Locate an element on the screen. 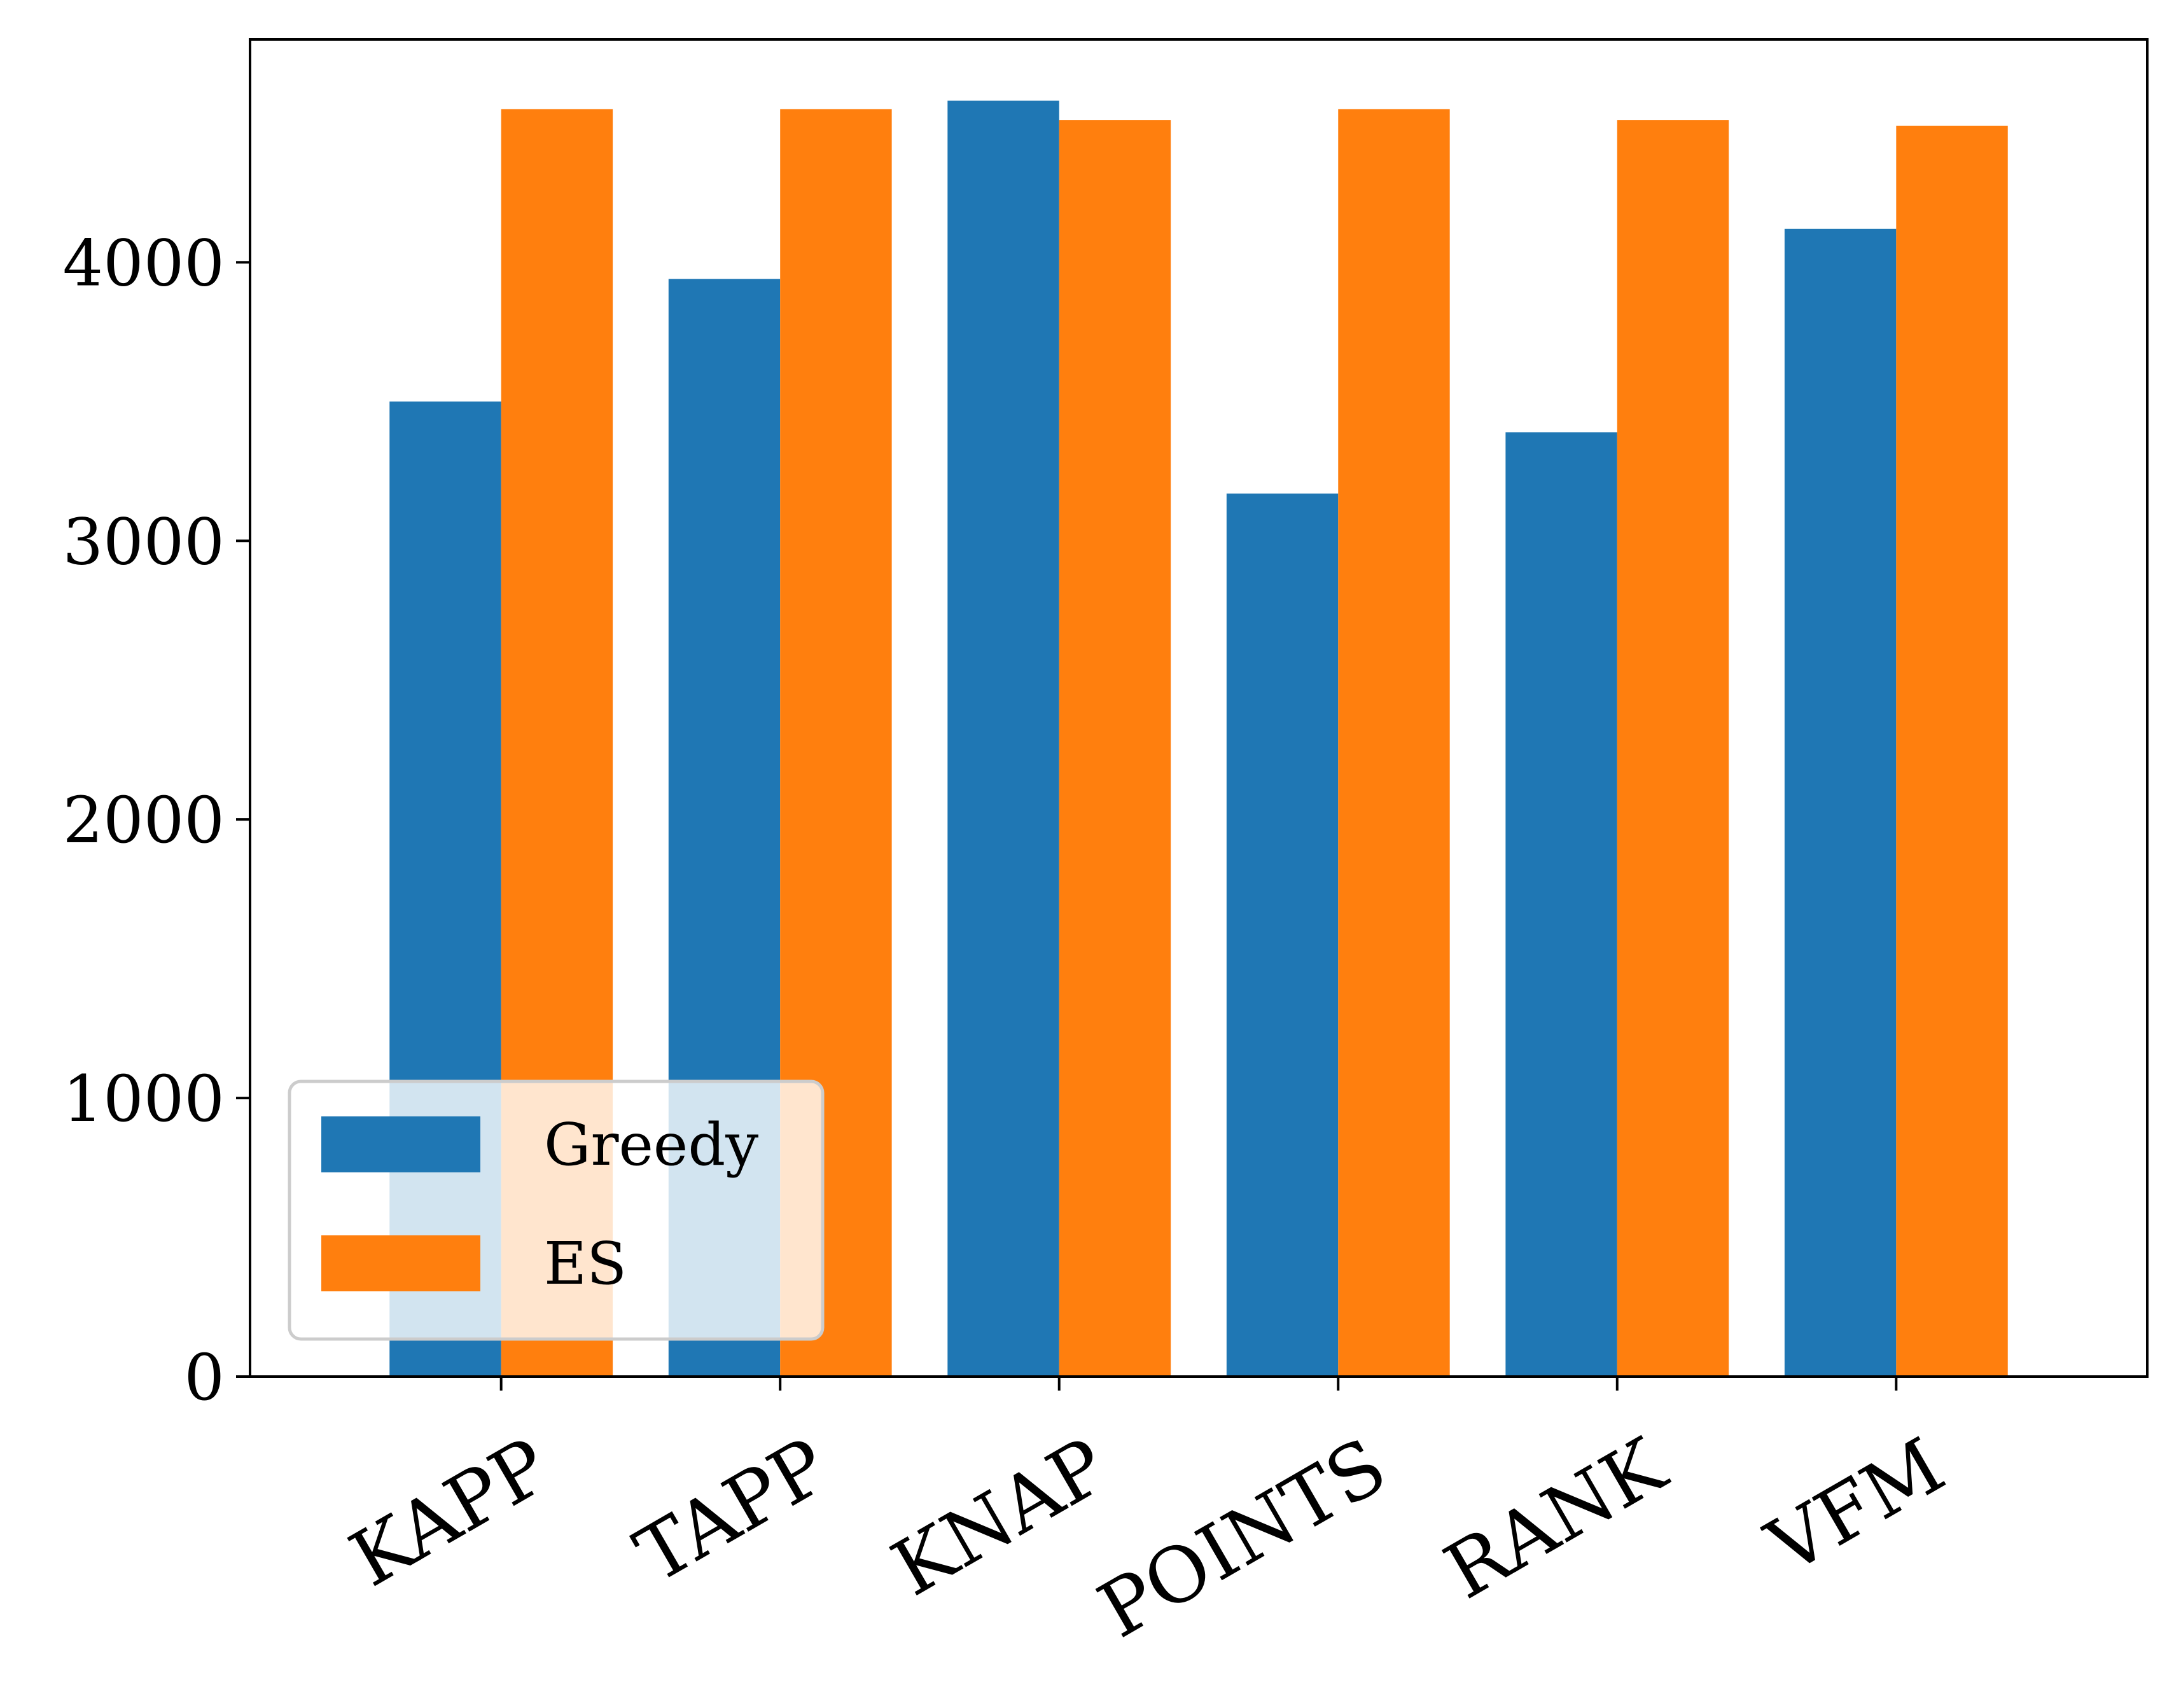  bar-es-vfm is located at coordinates (1952, 751).